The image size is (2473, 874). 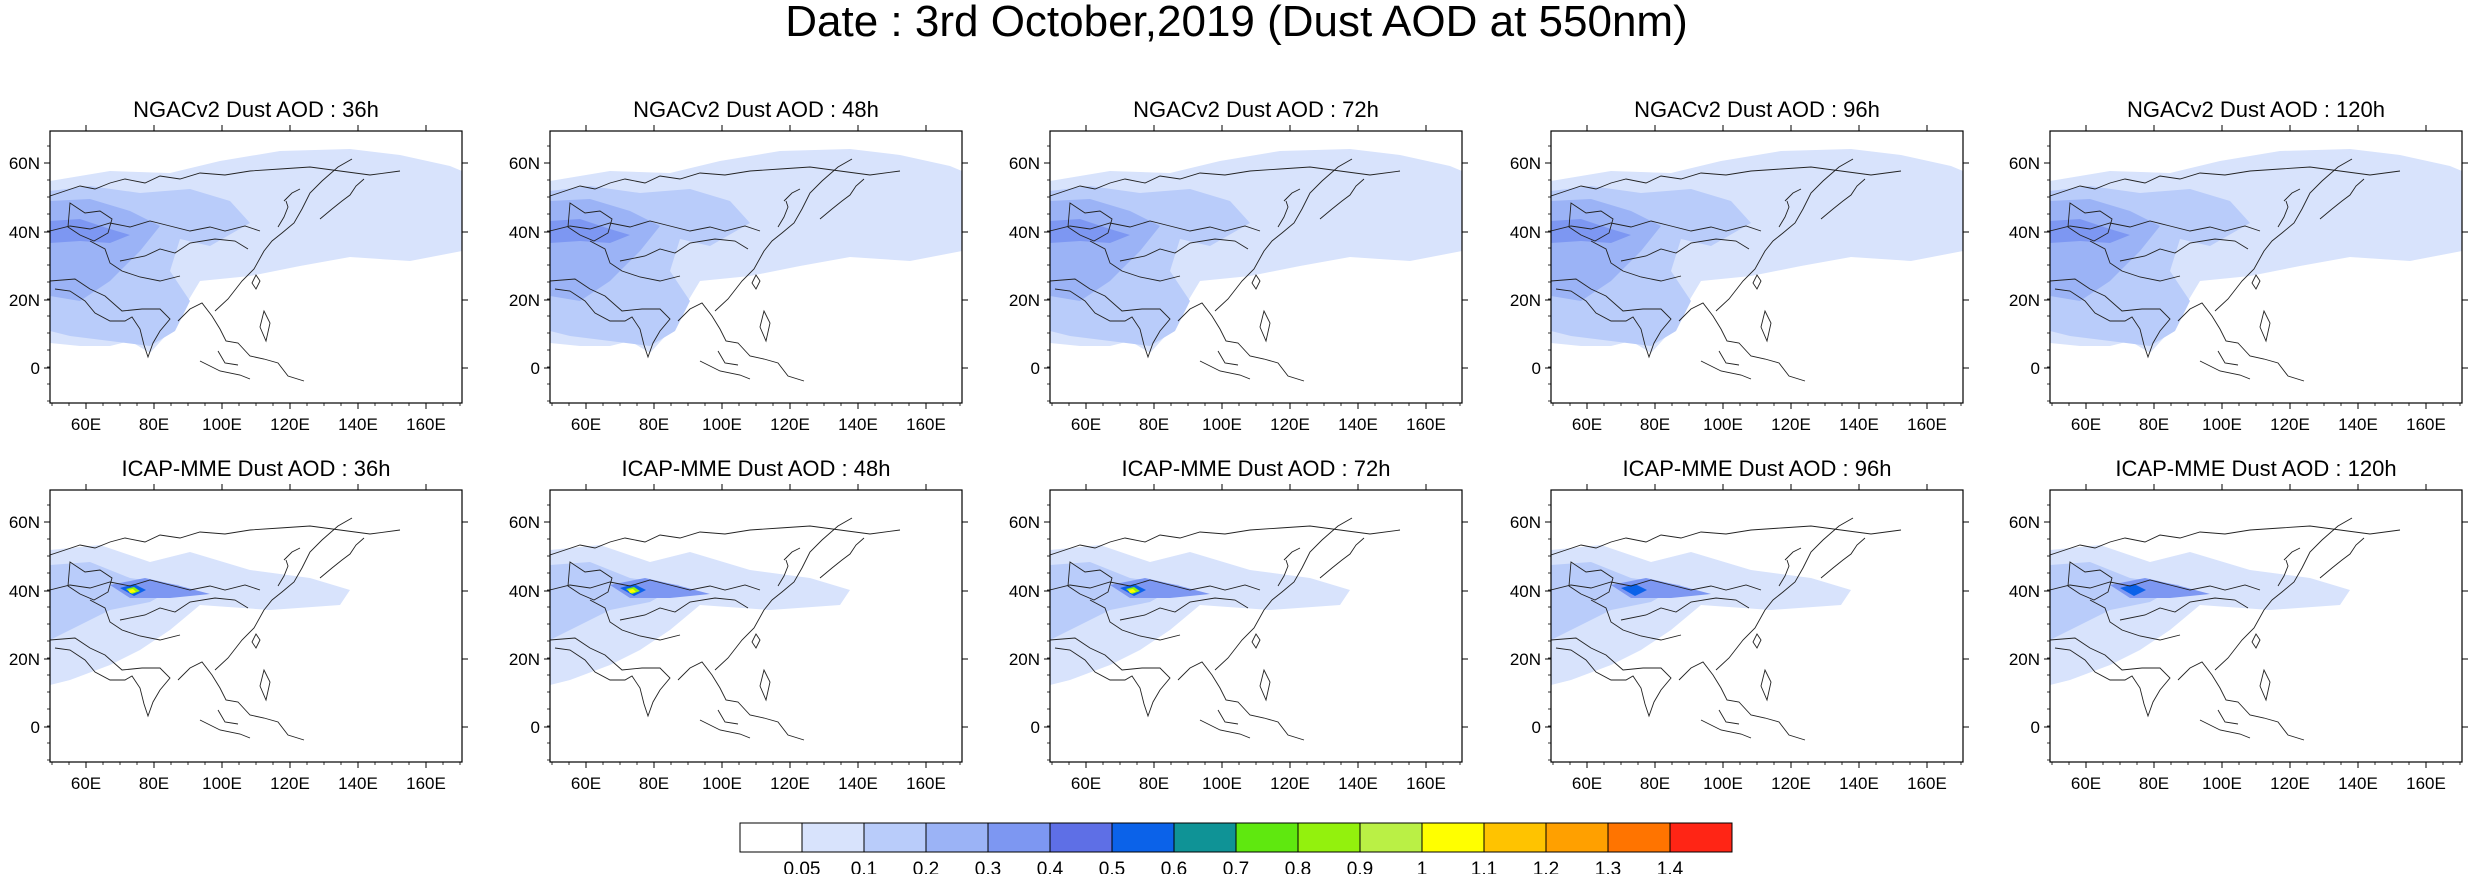 I want to click on panel-title: ICAP-MME Dust AOD : 96h, so click(x=1757, y=468).